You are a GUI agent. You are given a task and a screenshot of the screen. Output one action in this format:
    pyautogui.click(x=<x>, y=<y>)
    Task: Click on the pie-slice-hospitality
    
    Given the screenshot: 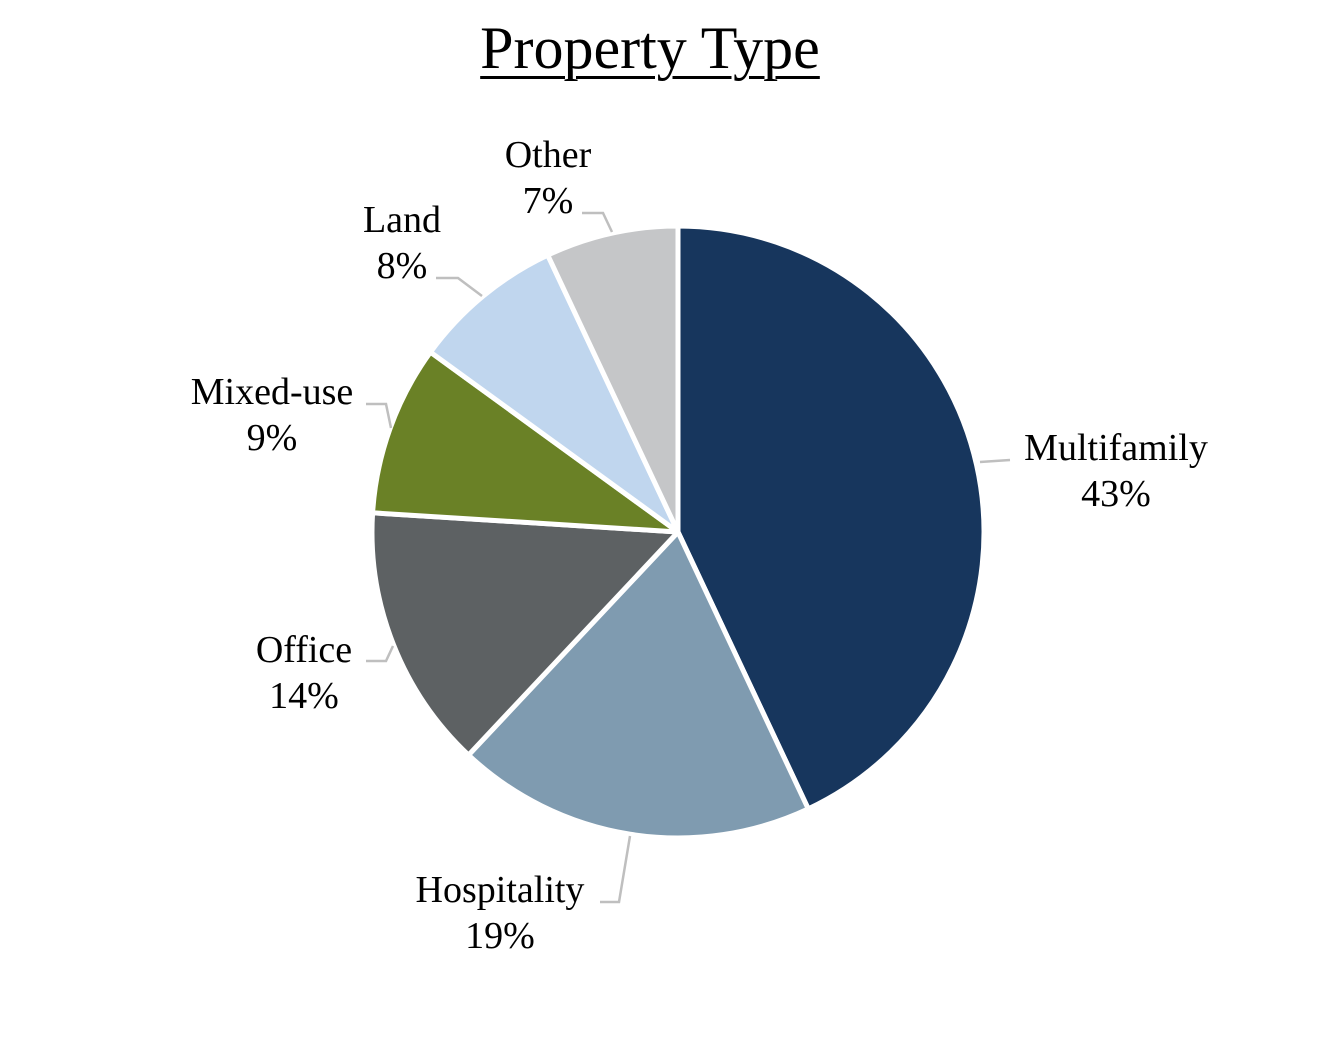 What is the action you would take?
    pyautogui.click(x=638, y=685)
    